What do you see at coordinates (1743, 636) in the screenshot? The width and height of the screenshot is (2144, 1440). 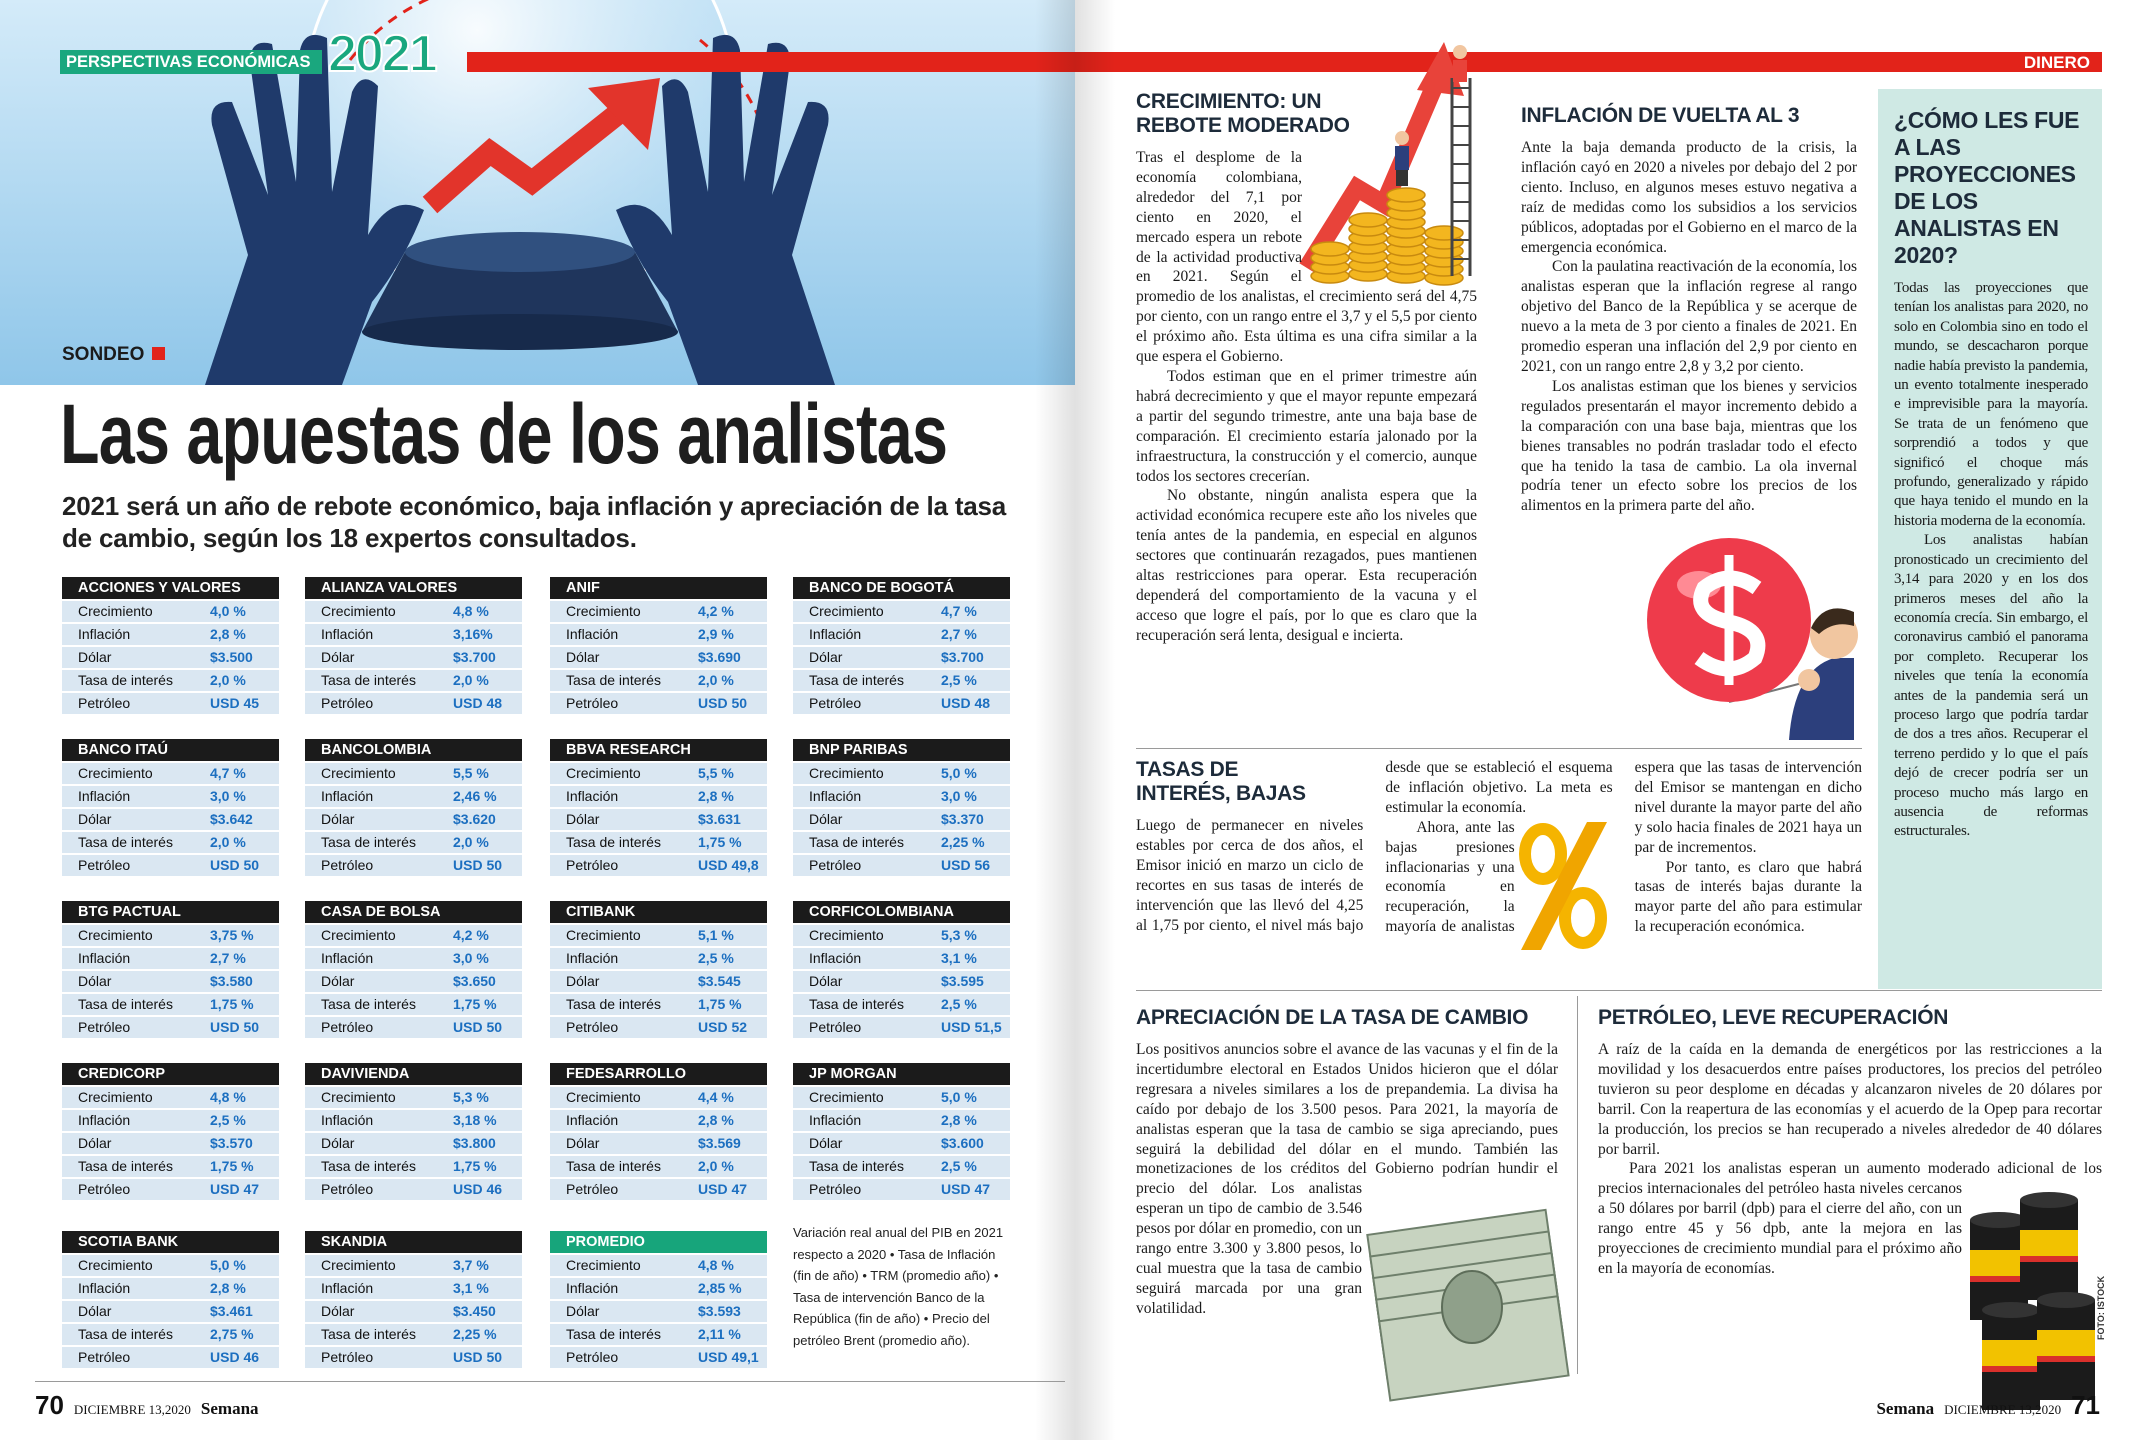 I see `illustration` at bounding box center [1743, 636].